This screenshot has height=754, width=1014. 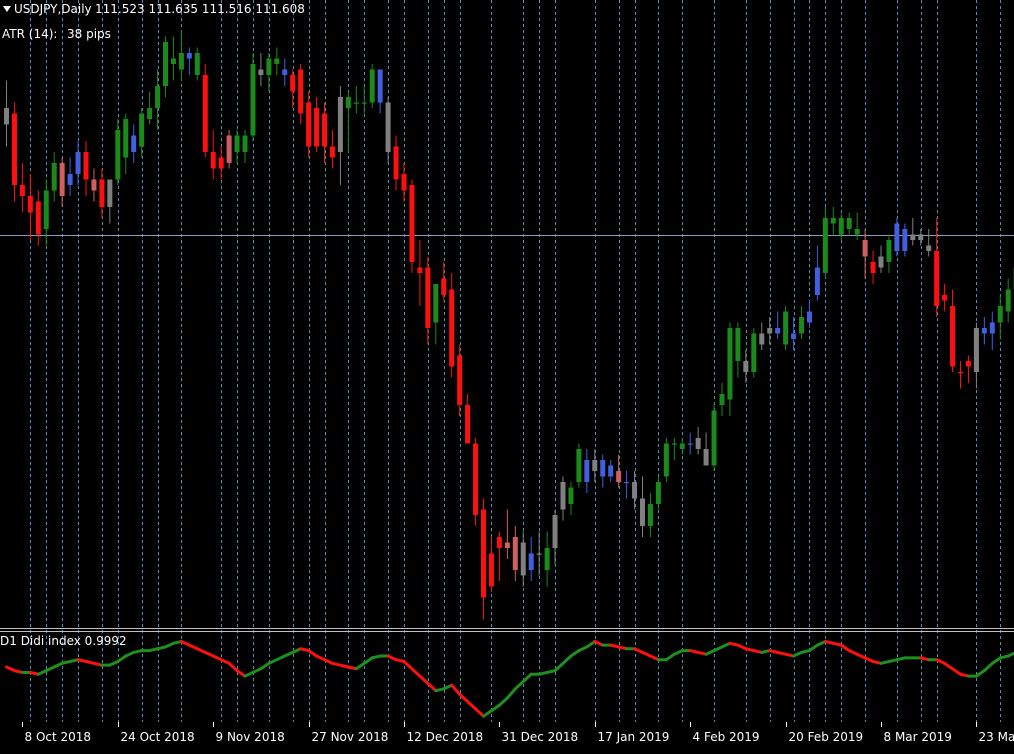 I want to click on atr-label: ATR (14):, so click(x=29, y=34).